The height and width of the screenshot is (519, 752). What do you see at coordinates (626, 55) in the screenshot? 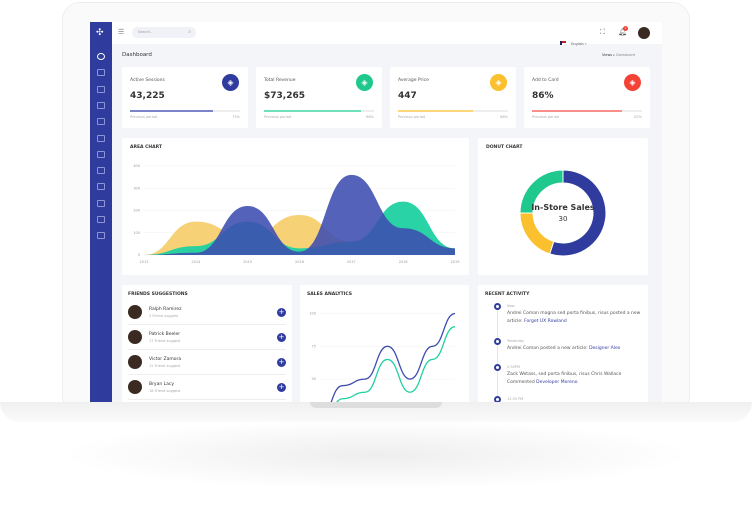
I see `breadcrumb-current: Dashboard` at bounding box center [626, 55].